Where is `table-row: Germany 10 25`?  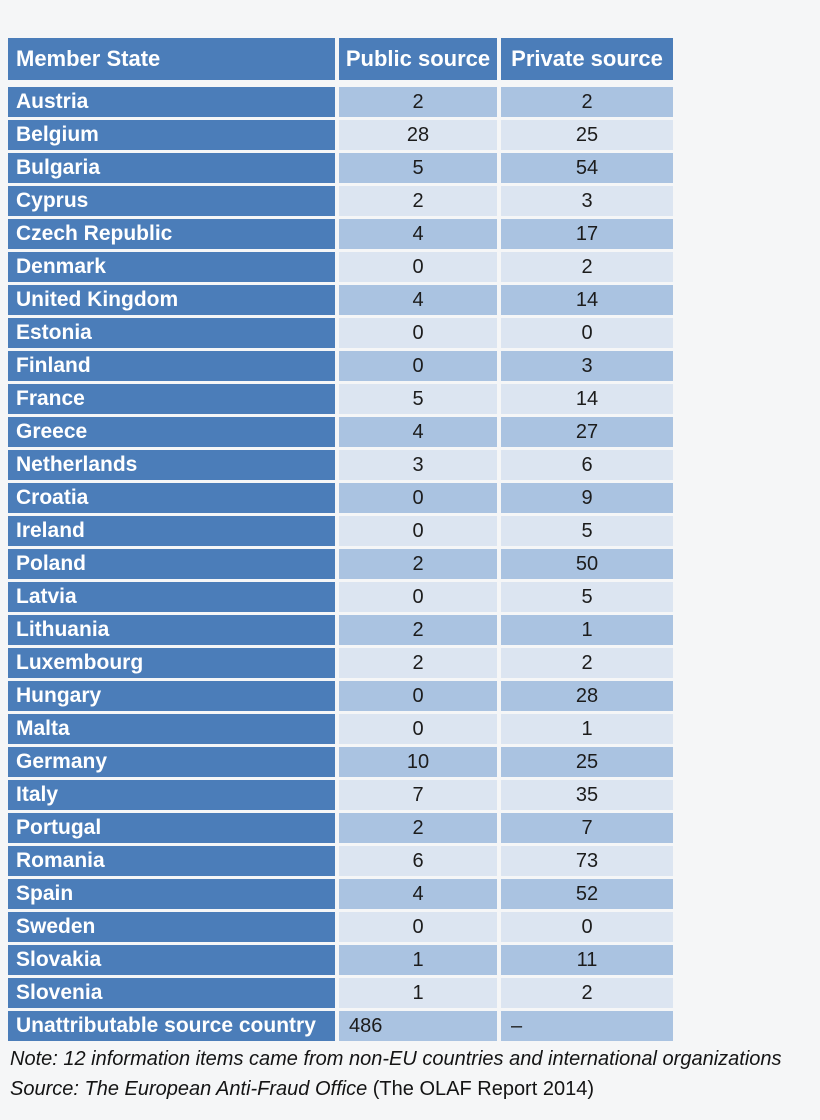
table-row: Germany 10 25 is located at coordinates (340, 762).